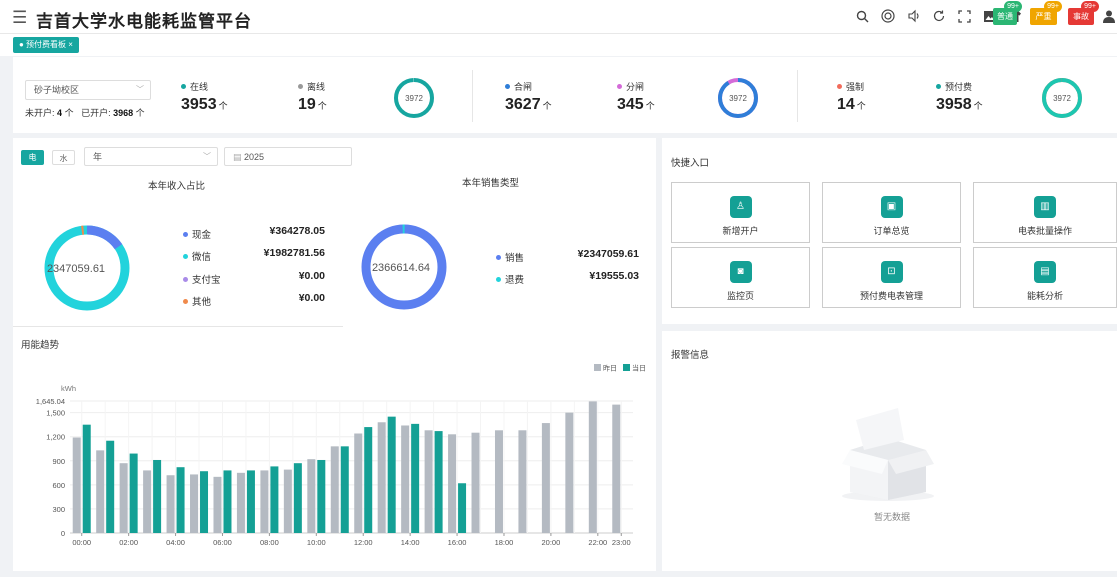 The width and height of the screenshot is (1117, 577). Describe the element at coordinates (57, 90) in the screenshot. I see `campus-select-value: 砂子坳校区` at that location.